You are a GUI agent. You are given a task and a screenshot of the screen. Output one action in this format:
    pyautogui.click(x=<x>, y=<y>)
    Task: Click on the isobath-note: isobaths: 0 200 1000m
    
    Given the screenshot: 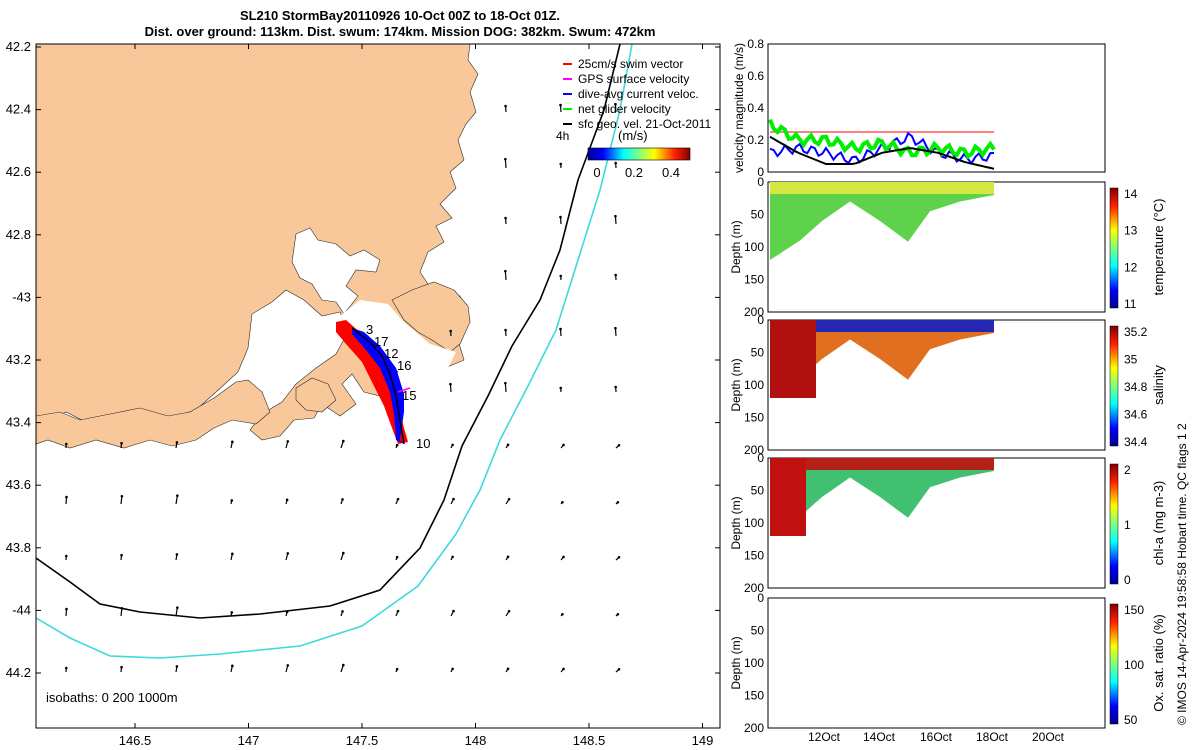 What is the action you would take?
    pyautogui.click(x=112, y=697)
    